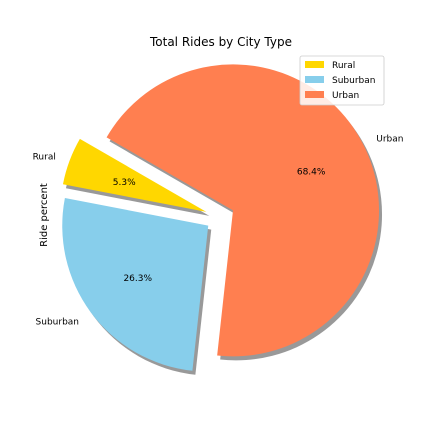 This screenshot has height=432, width=432. I want to click on legend-swatch-rural, so click(314, 64).